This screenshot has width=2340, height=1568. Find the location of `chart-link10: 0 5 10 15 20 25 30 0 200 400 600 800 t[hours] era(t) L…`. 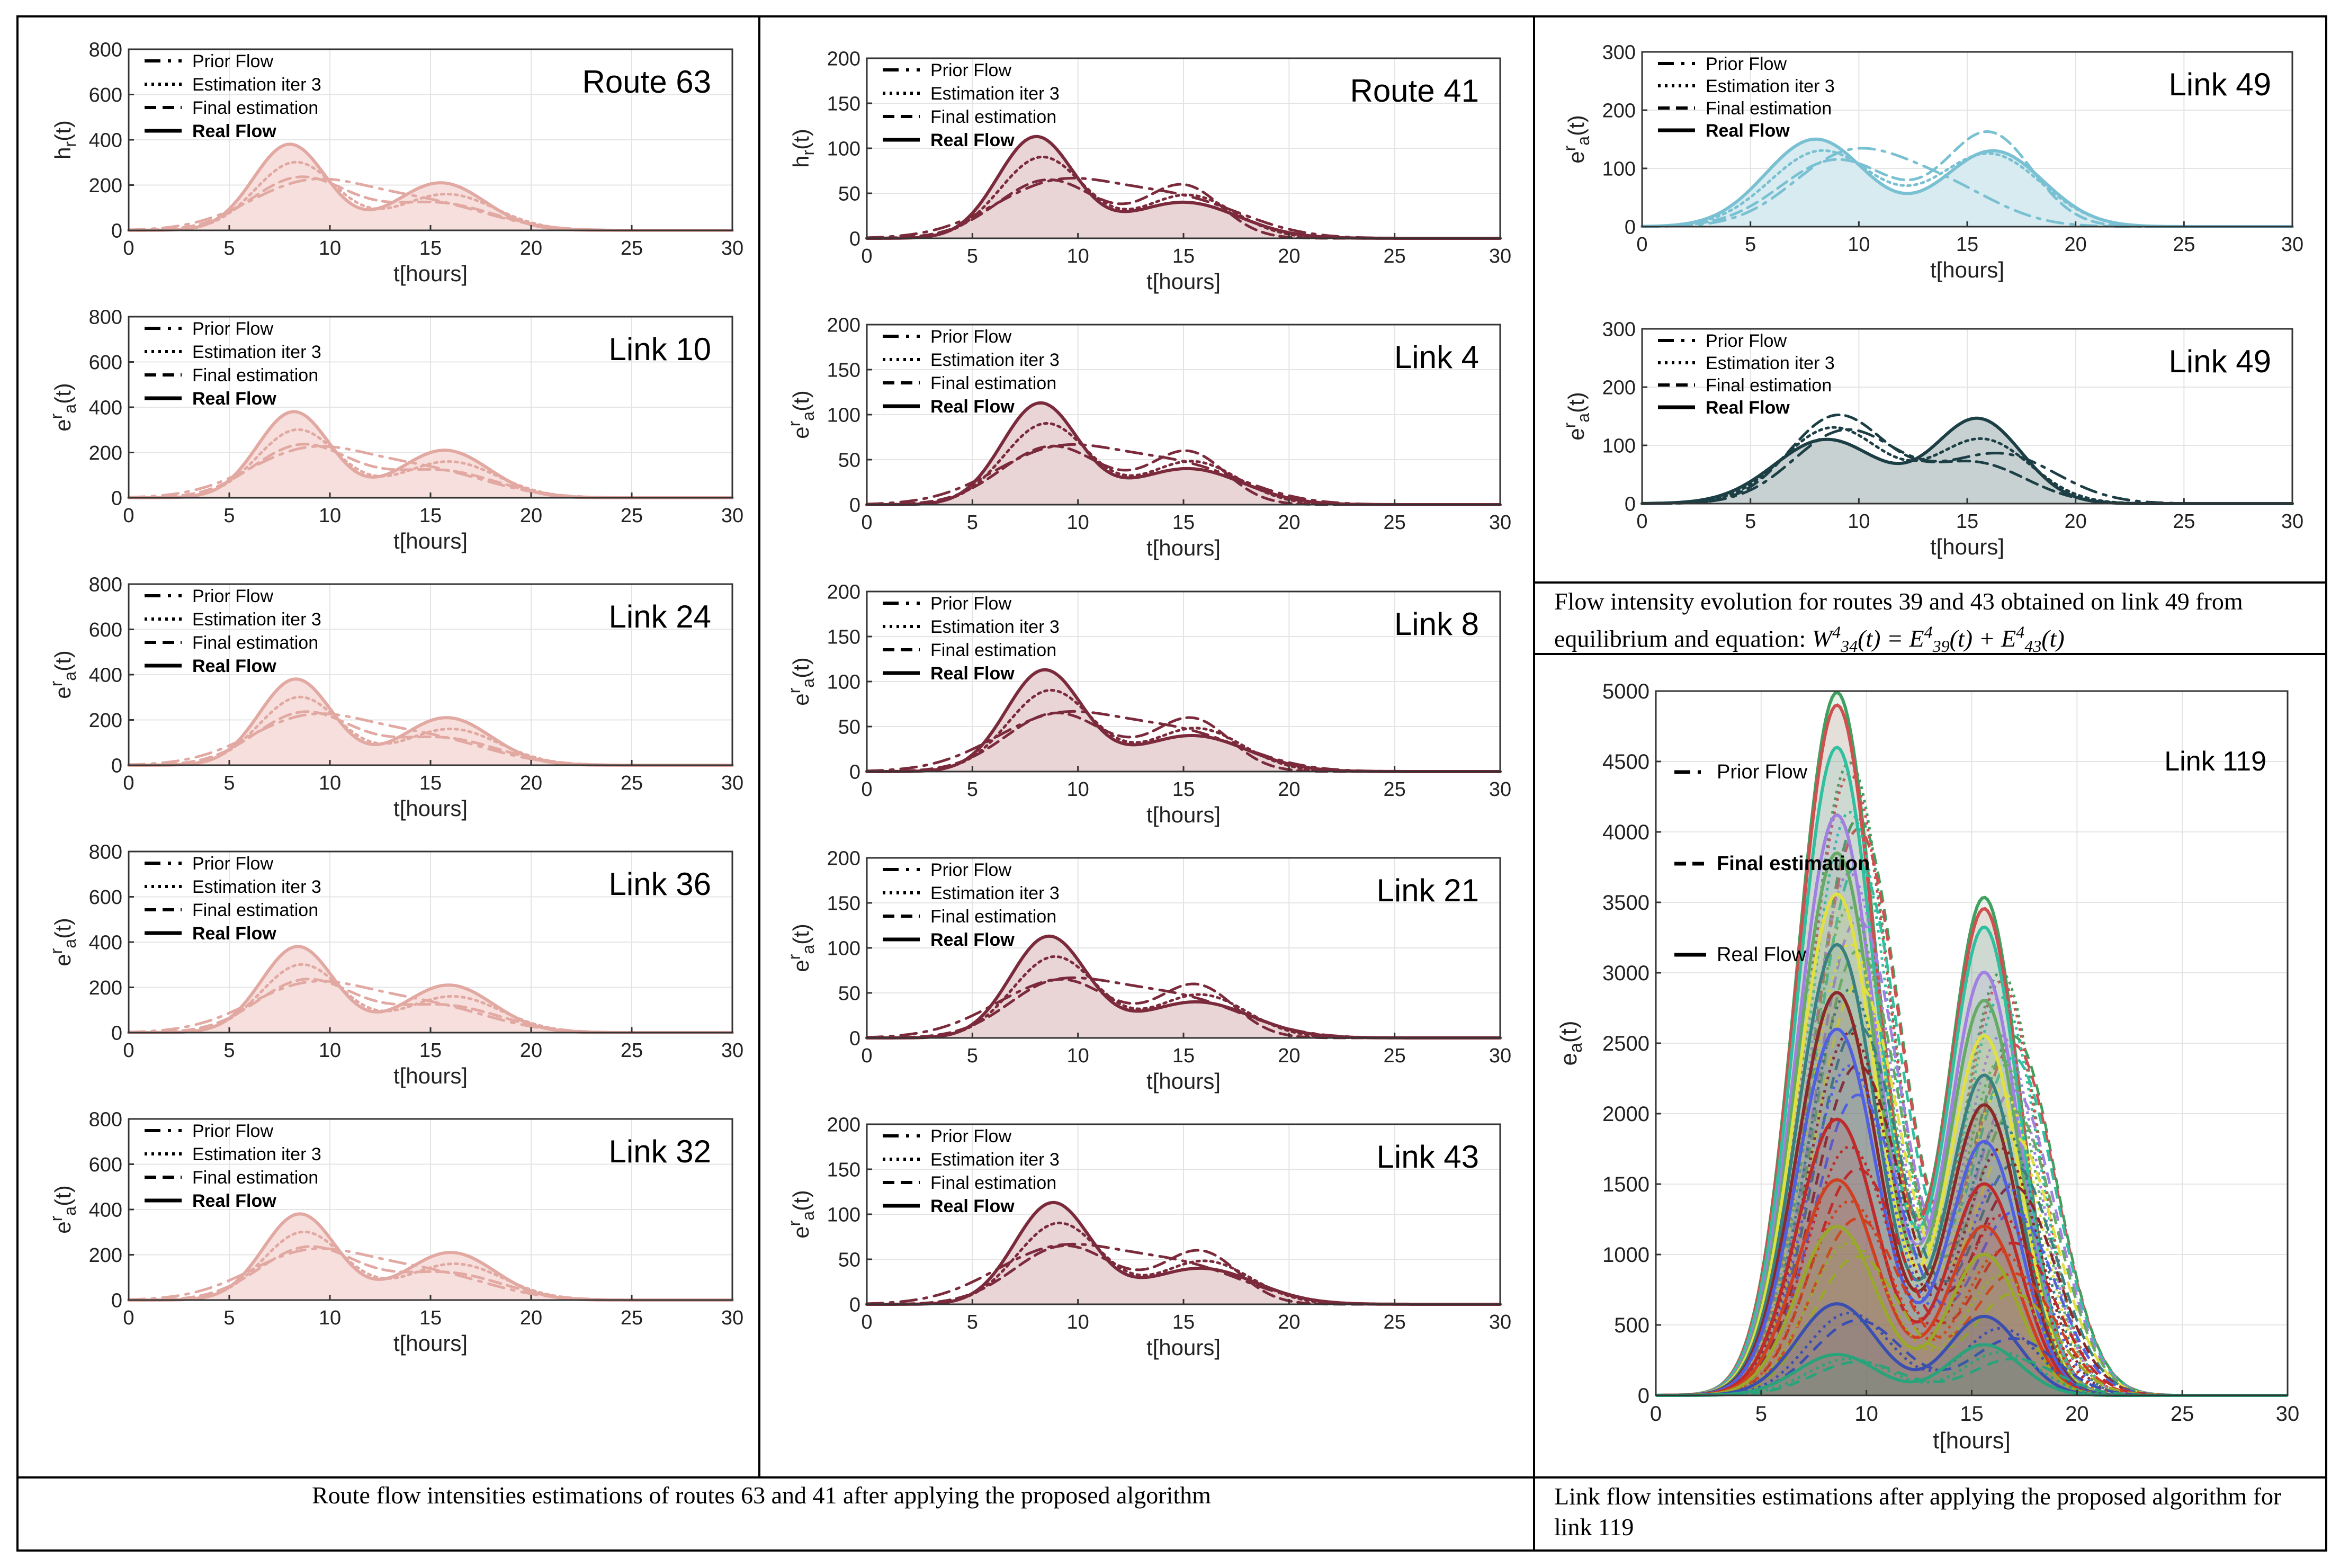

chart-link10: 0 5 10 15 20 25 30 0 200 400 600 800 t[hours] era(t) L… is located at coordinates (395, 430).